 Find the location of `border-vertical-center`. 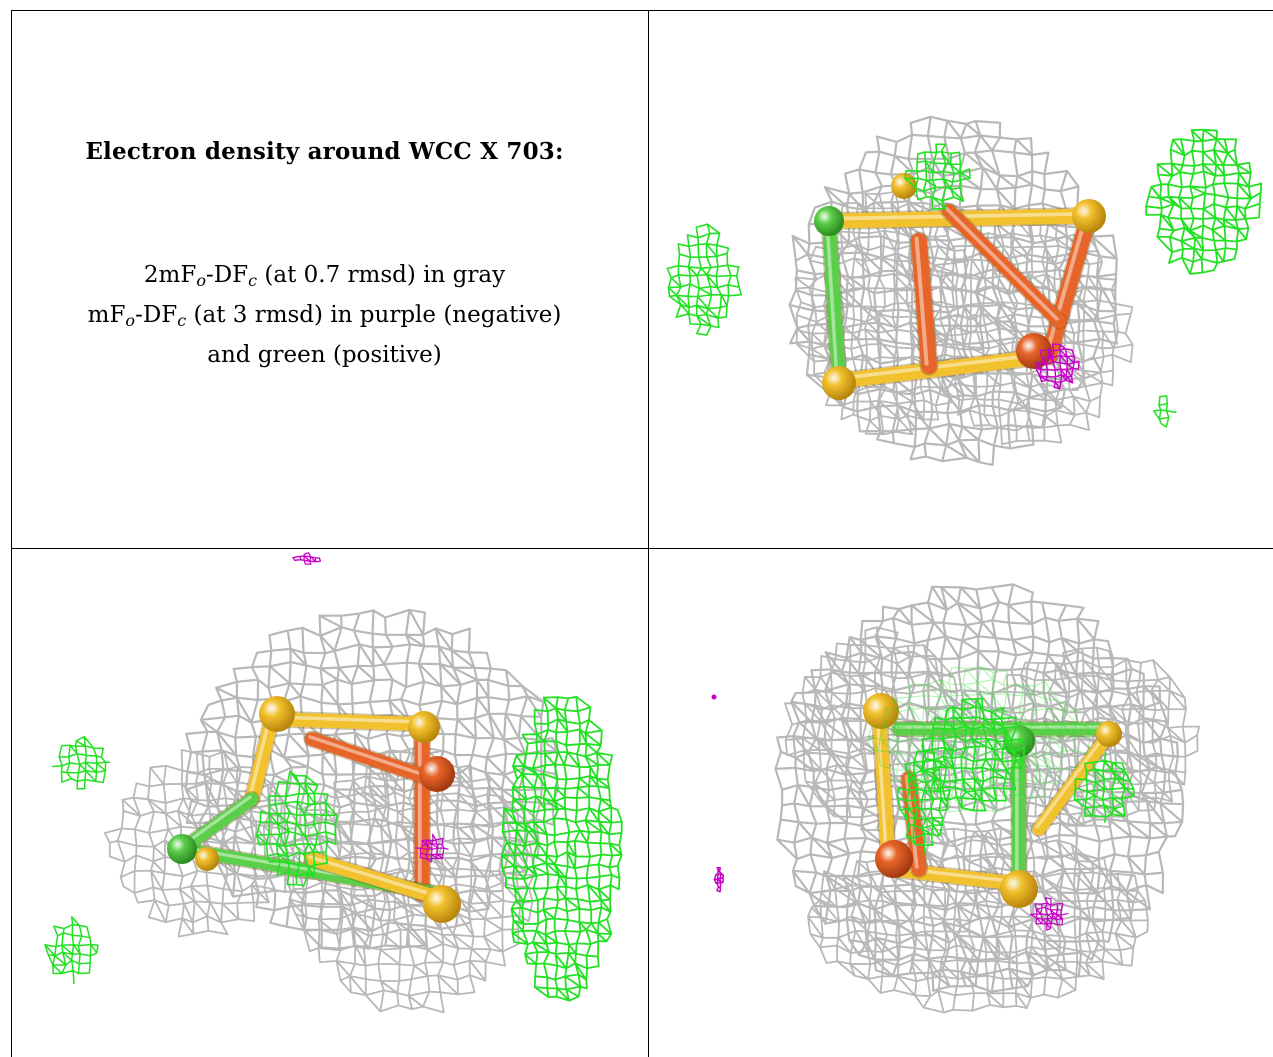

border-vertical-center is located at coordinates (648, 533).